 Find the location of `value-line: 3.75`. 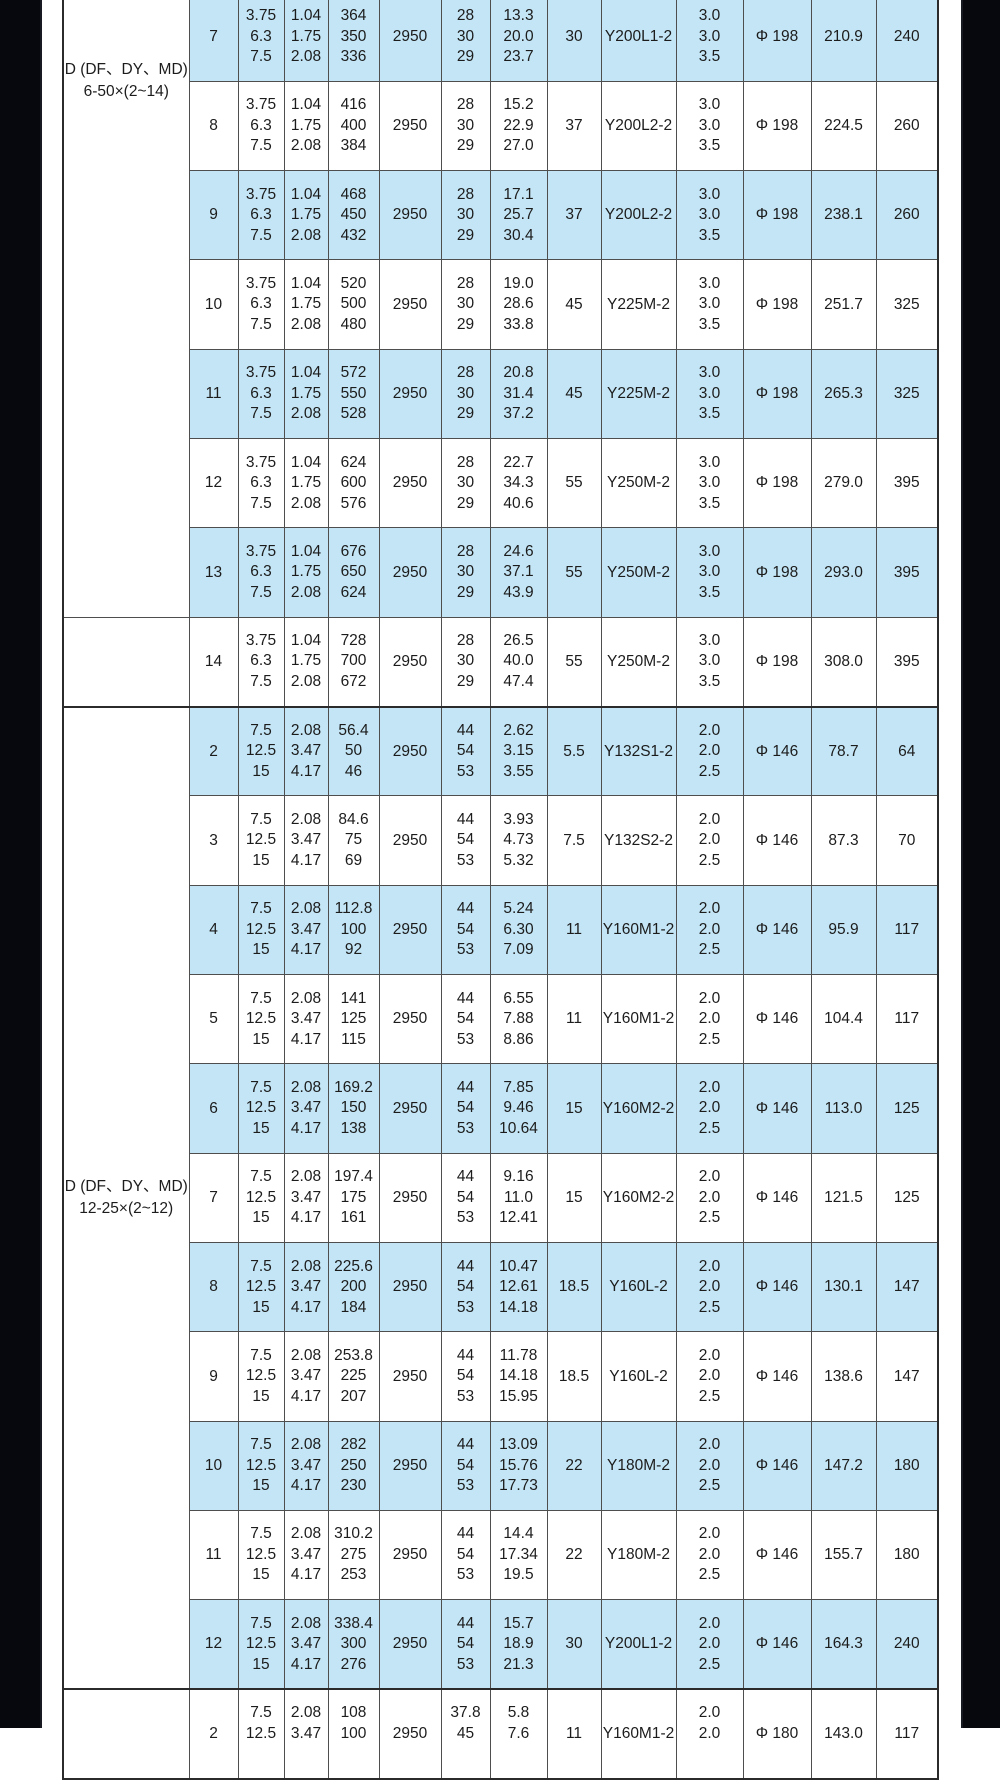

value-line: 3.75 is located at coordinates (261, 462).